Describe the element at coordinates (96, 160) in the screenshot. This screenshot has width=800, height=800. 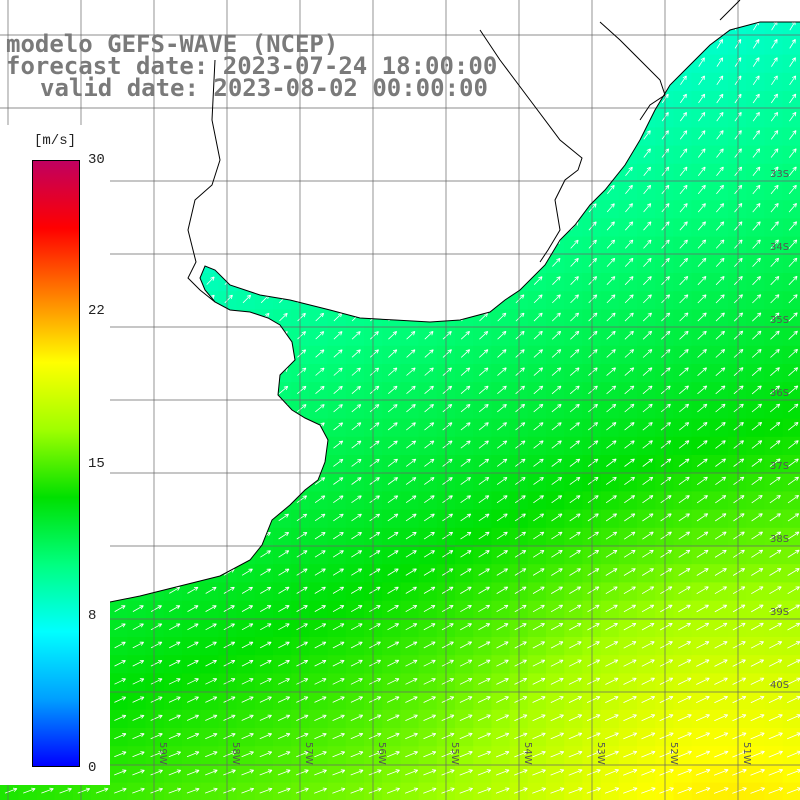
I see `colorbar-tick-30: 30` at that location.